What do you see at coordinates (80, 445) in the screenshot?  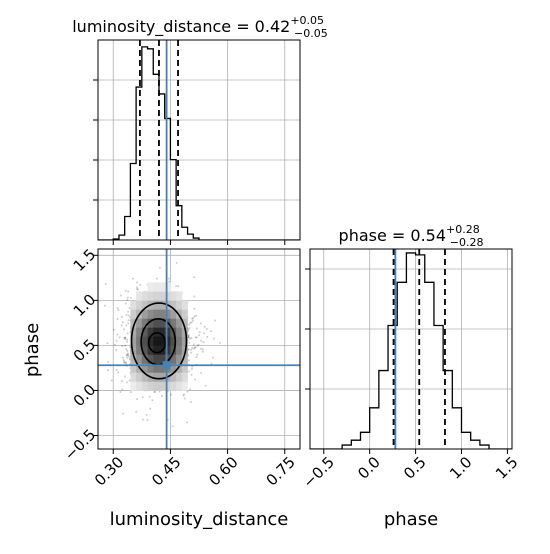 I see `joint-ytick-label: −0.5` at bounding box center [80, 445].